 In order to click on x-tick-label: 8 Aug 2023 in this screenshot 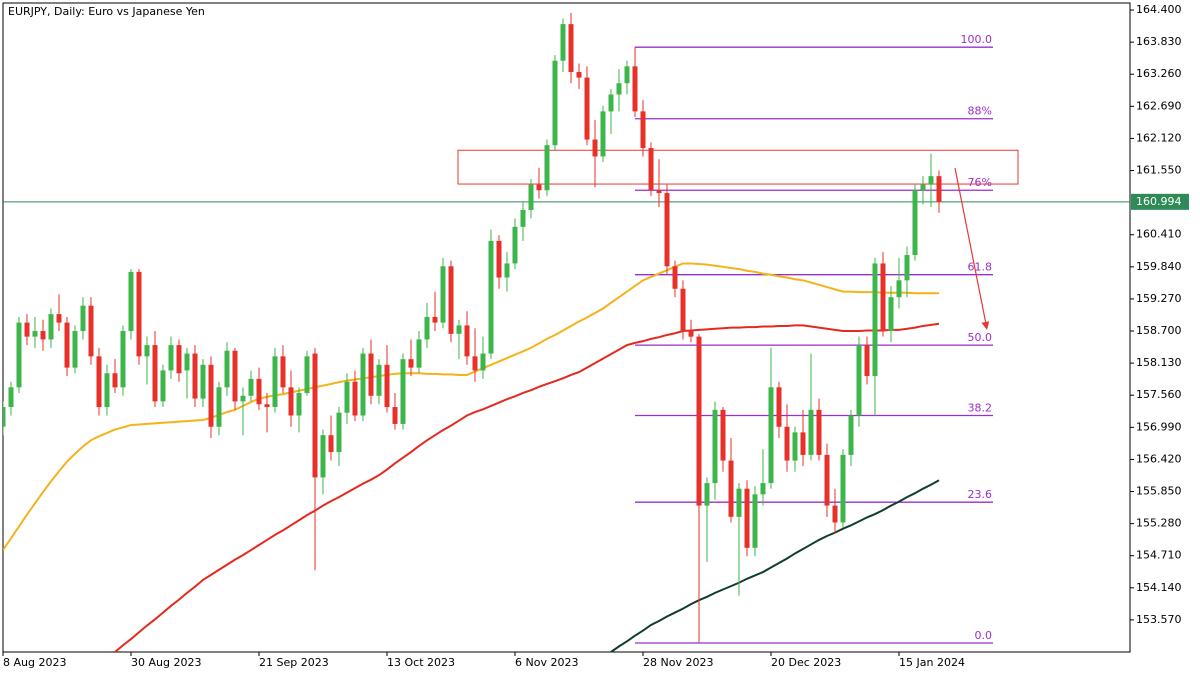, I will do `click(34, 662)`.